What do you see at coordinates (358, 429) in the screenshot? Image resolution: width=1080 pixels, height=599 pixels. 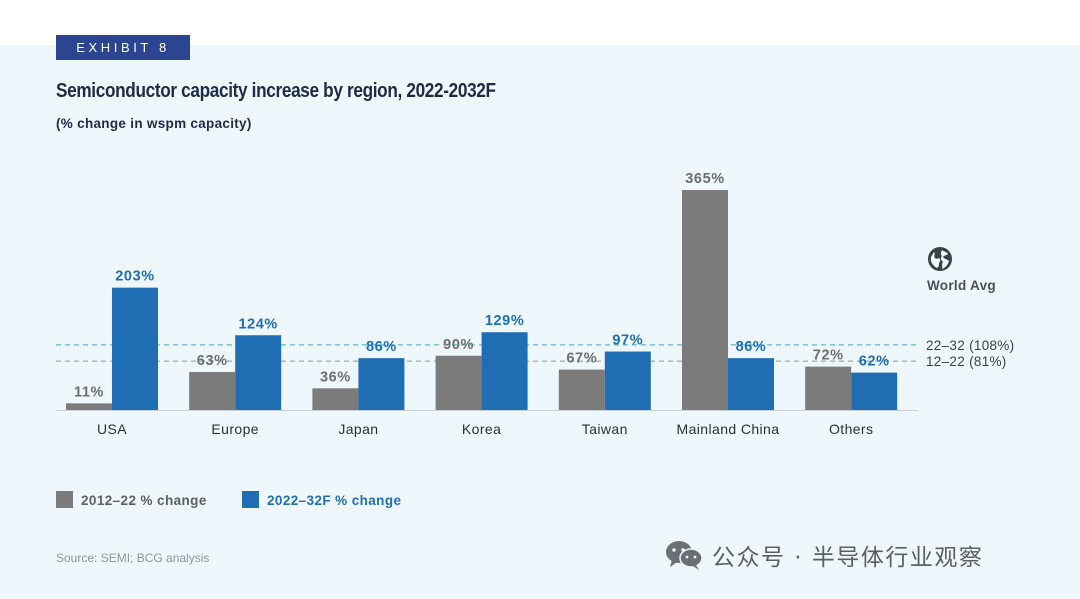 I see `x-tick-japan: Japan` at bounding box center [358, 429].